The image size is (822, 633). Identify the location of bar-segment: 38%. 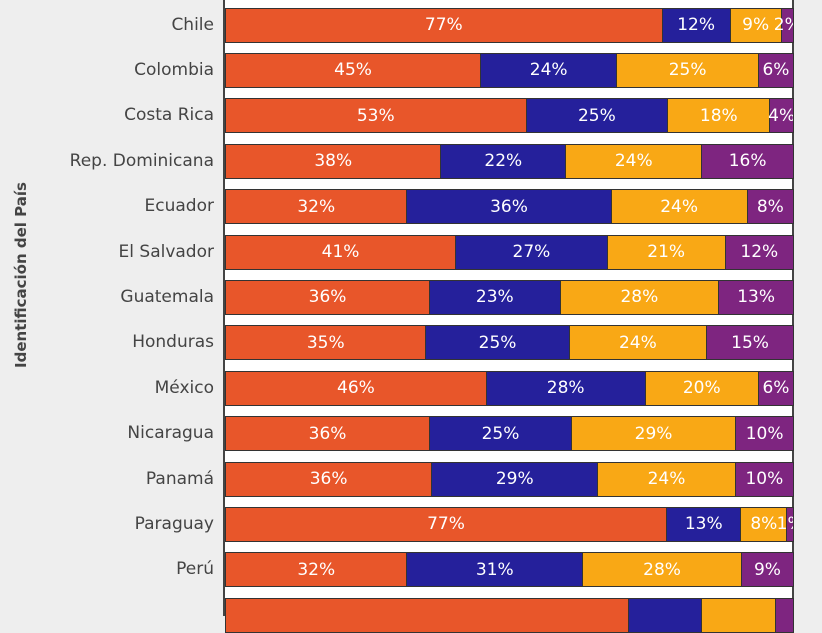
(334, 161).